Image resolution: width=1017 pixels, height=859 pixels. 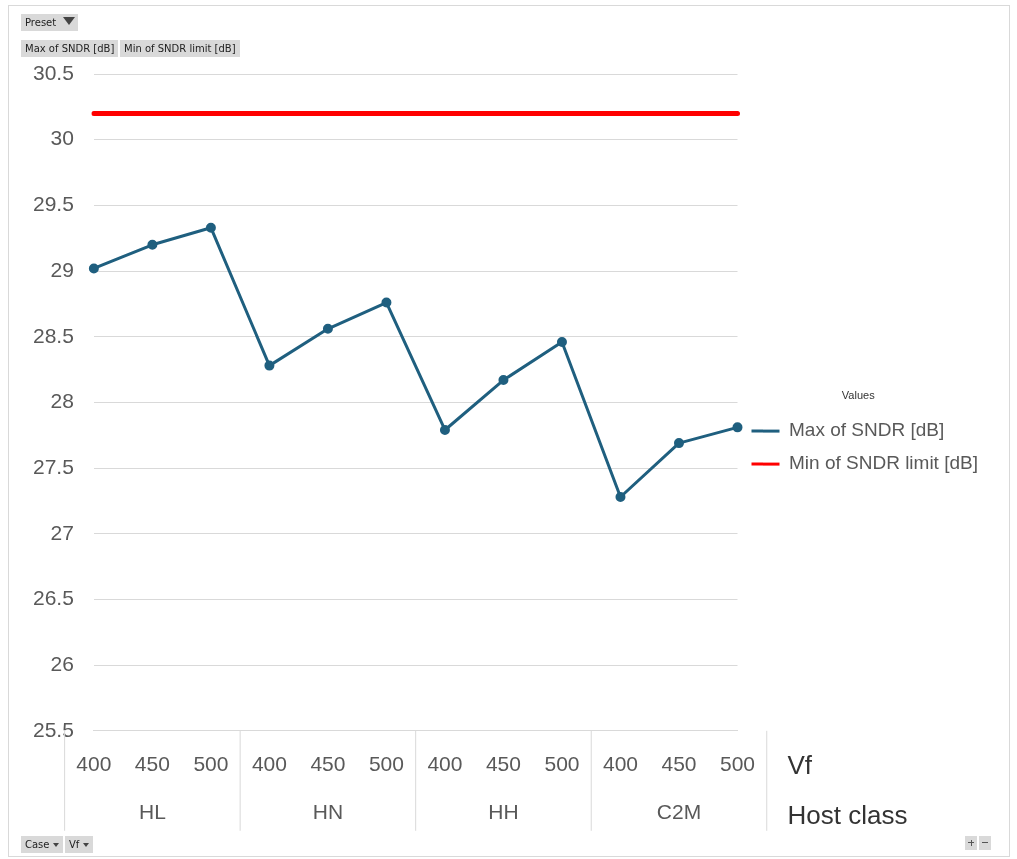 What do you see at coordinates (679, 811) in the screenshot?
I see `text: C2M` at bounding box center [679, 811].